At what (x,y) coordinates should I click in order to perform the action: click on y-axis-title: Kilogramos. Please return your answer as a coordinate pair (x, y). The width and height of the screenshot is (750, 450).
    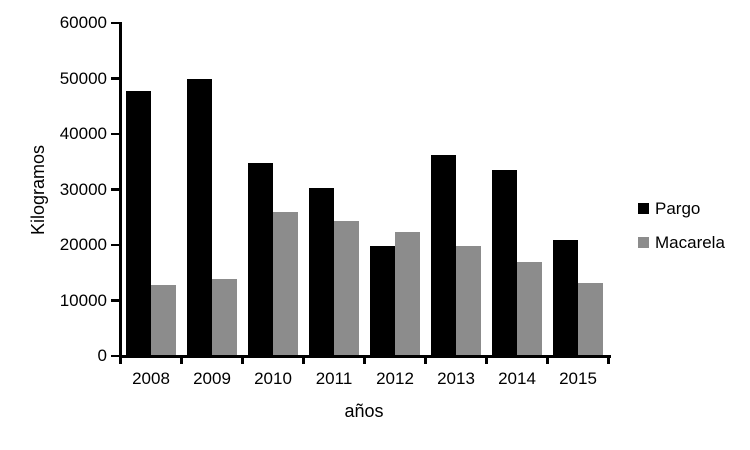
    Looking at the image, I should click on (38, 190).